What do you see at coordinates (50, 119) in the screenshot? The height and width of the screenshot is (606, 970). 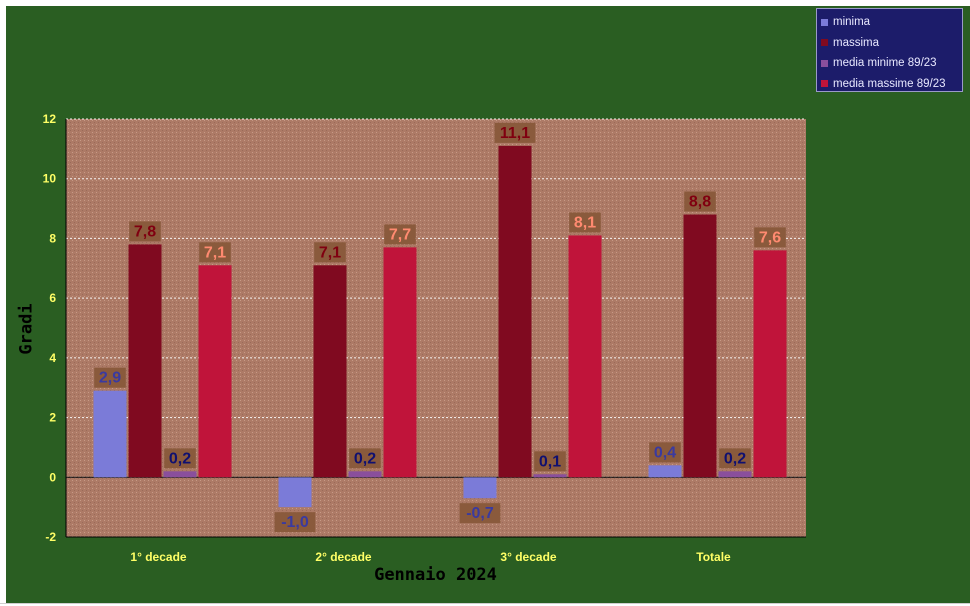 I see `y-tick-label: 12` at bounding box center [50, 119].